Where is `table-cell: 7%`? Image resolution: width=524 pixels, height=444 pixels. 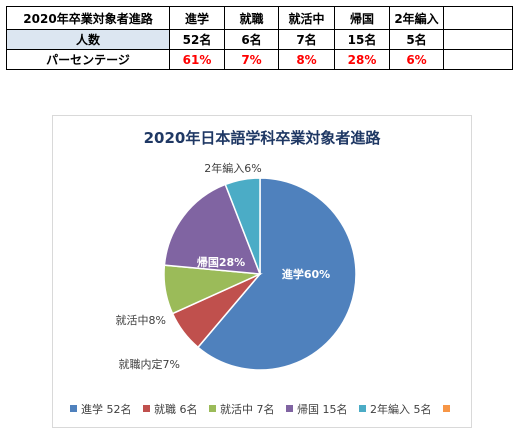 table-cell: 7% is located at coordinates (251, 59).